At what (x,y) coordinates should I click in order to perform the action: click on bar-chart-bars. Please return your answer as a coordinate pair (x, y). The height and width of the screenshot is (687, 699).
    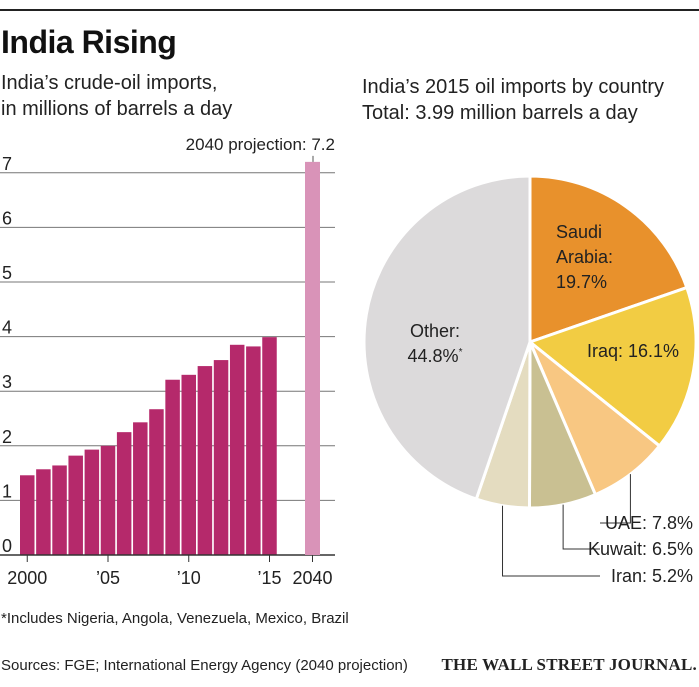
    Looking at the image, I should click on (148, 446).